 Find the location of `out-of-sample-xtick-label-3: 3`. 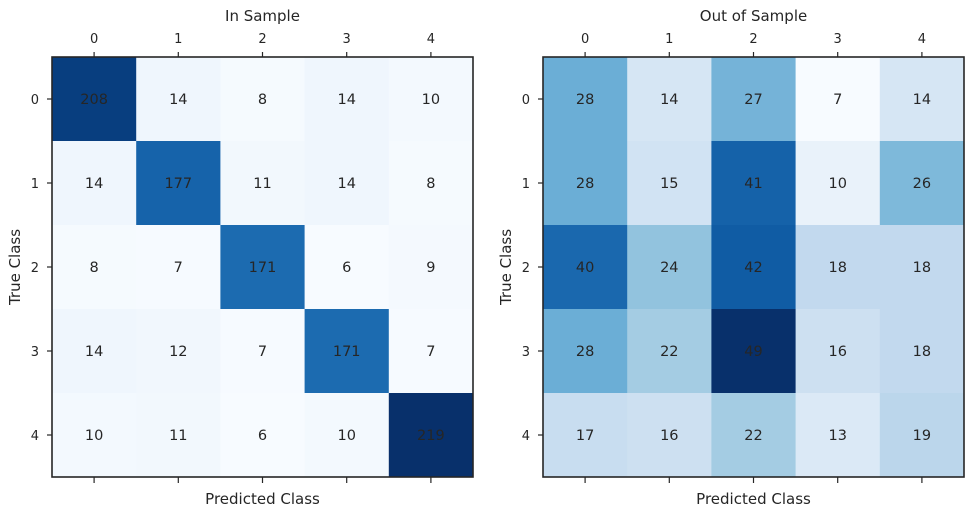

out-of-sample-xtick-label-3: 3 is located at coordinates (838, 39).